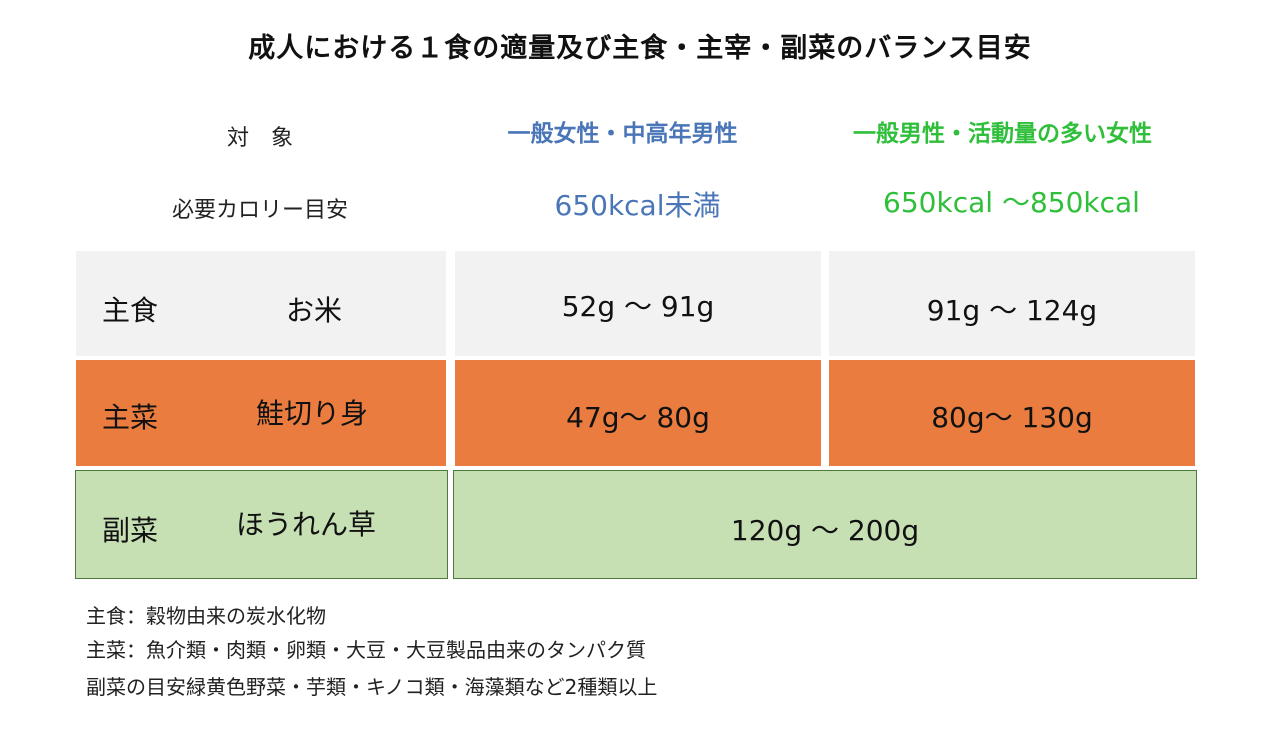 The width and height of the screenshot is (1280, 737). Describe the element at coordinates (312, 413) in the screenshot. I see `food-main: 鮭切り身` at that location.